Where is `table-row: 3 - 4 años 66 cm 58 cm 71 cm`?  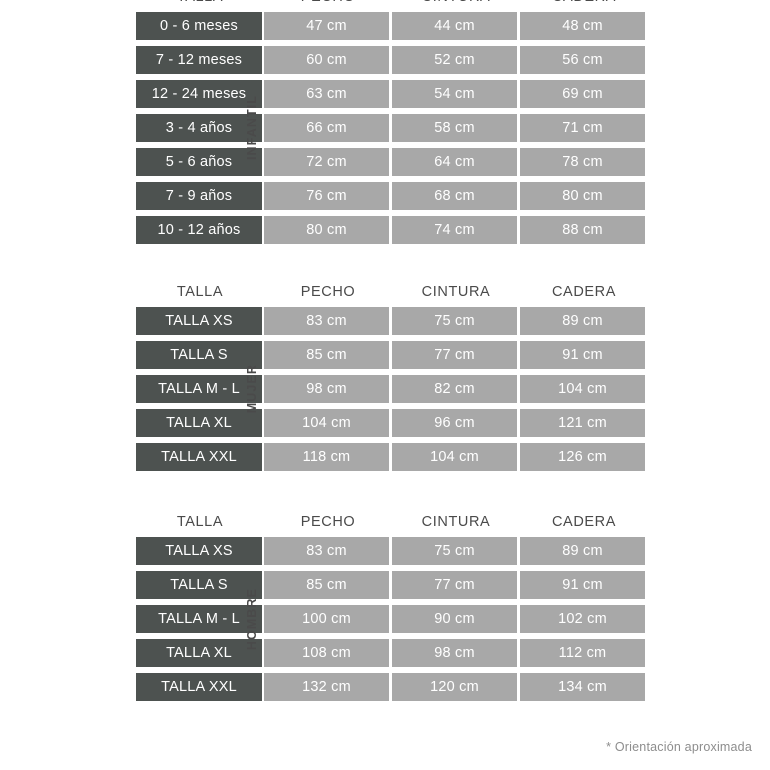 table-row: 3 - 4 años 66 cm 58 cm 71 cm is located at coordinates (392, 128).